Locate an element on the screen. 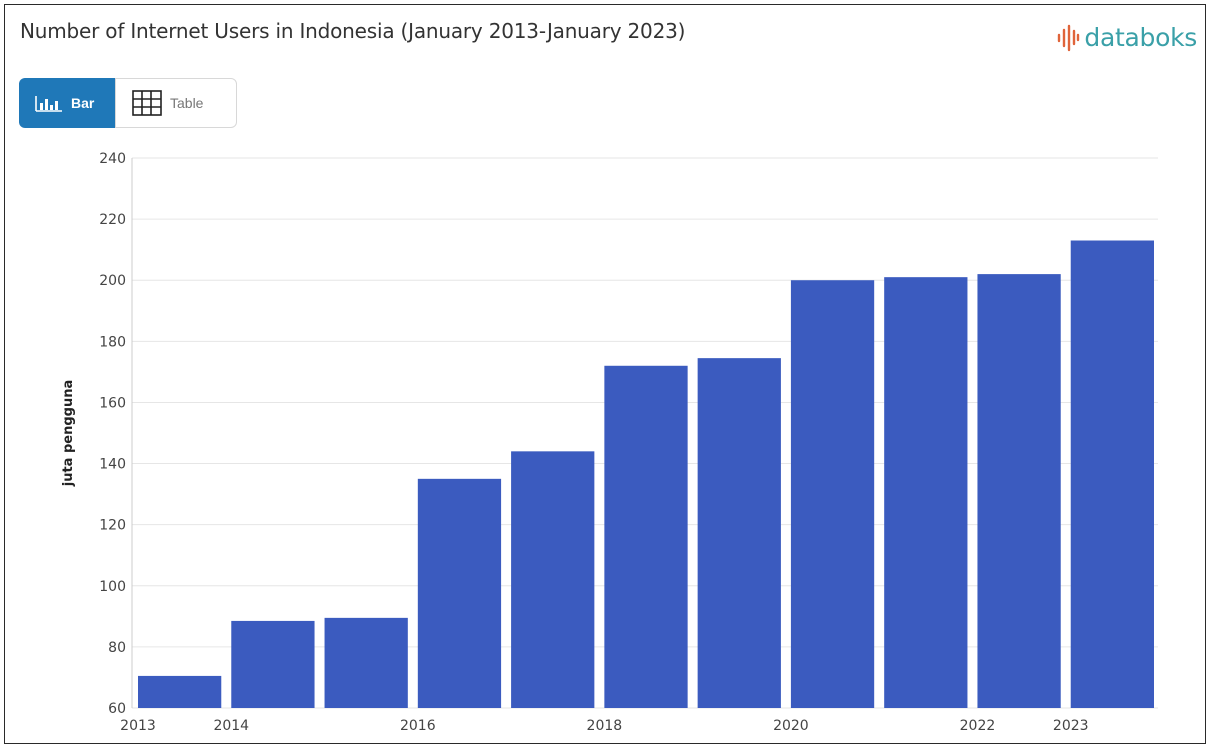  databoks-logo: databoks is located at coordinates (1126, 37).